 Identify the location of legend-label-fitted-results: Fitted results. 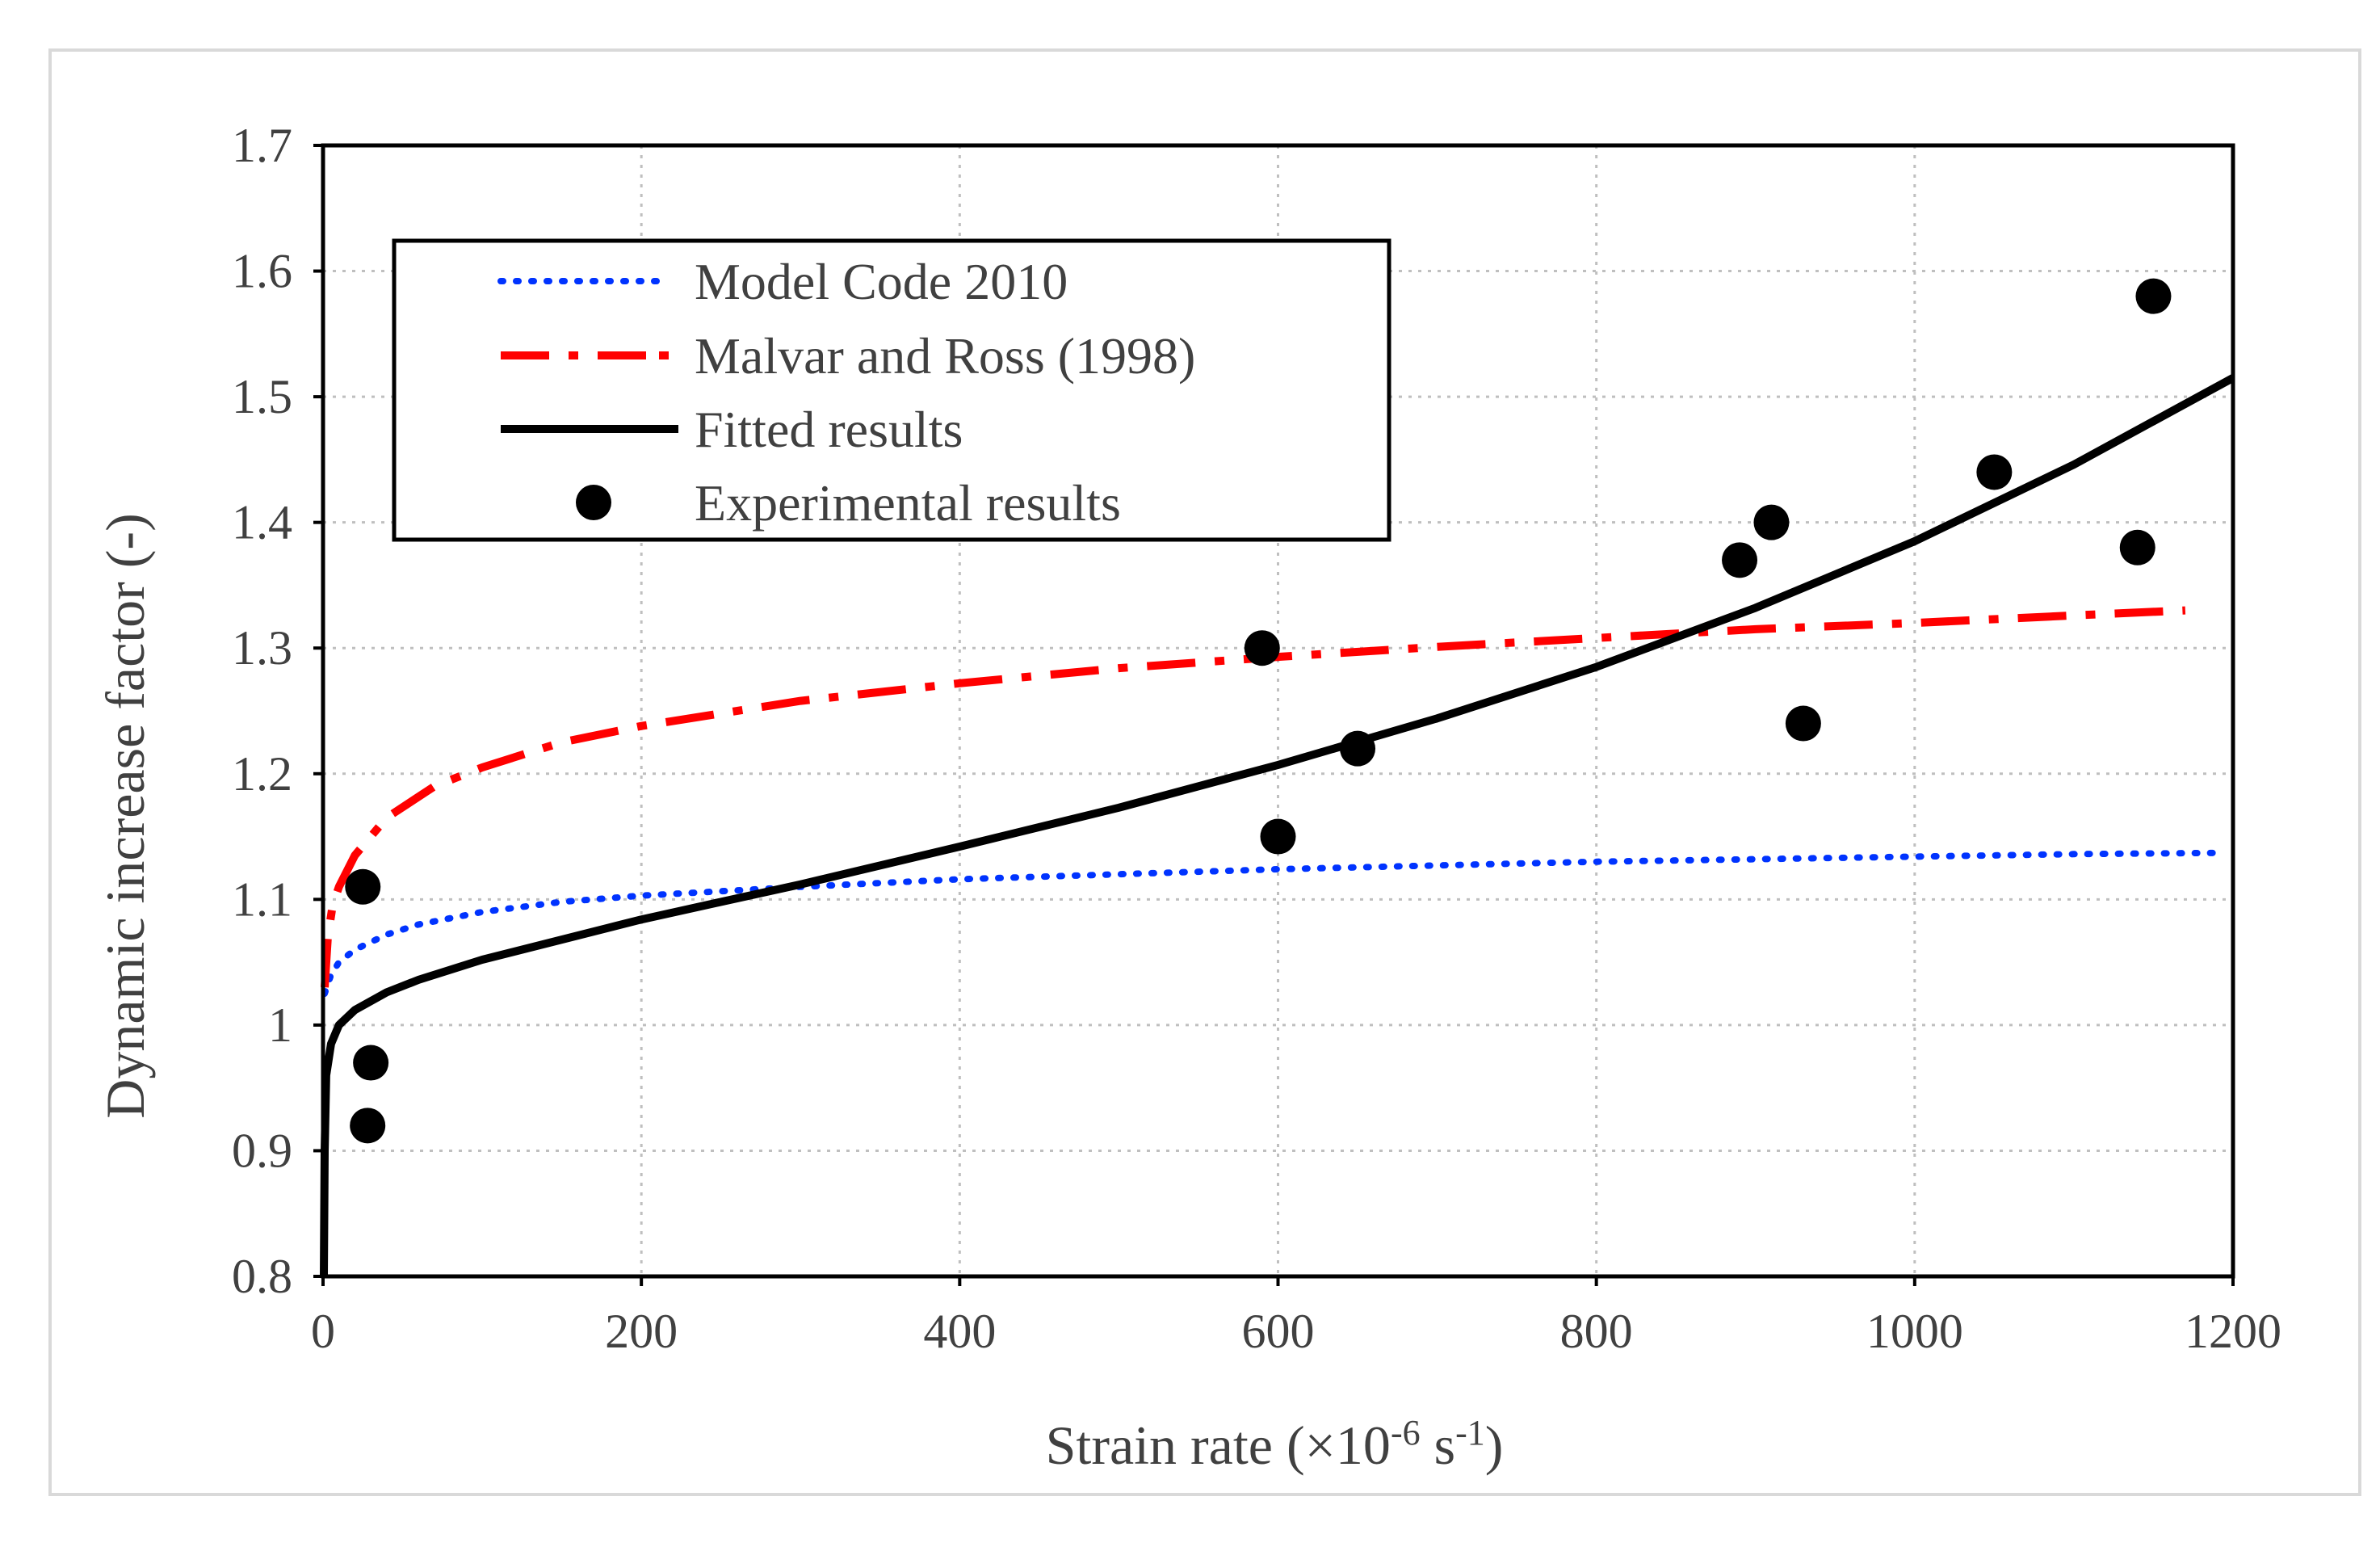
(829, 430).